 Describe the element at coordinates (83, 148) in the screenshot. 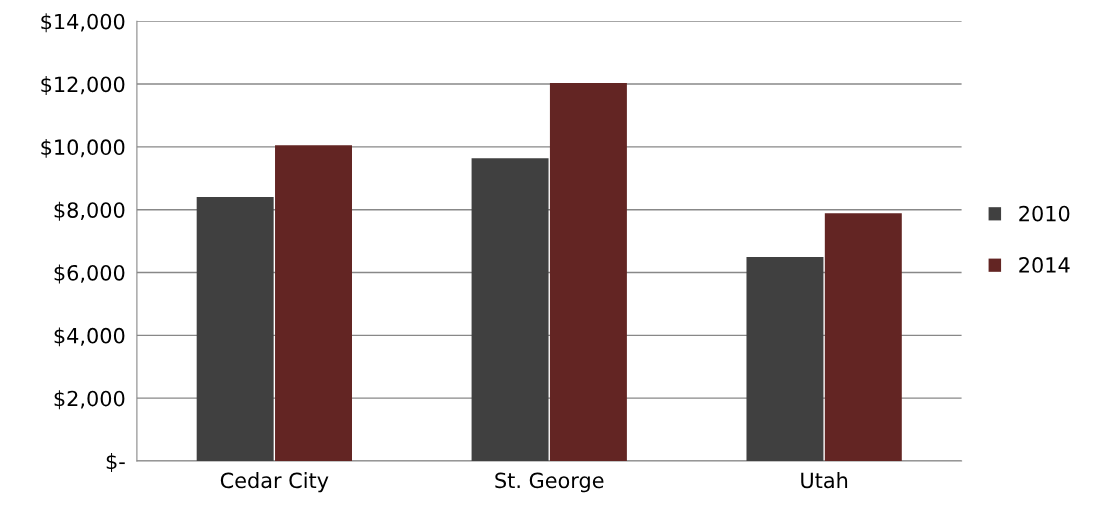

I see `y-tick-label: $10,000` at that location.